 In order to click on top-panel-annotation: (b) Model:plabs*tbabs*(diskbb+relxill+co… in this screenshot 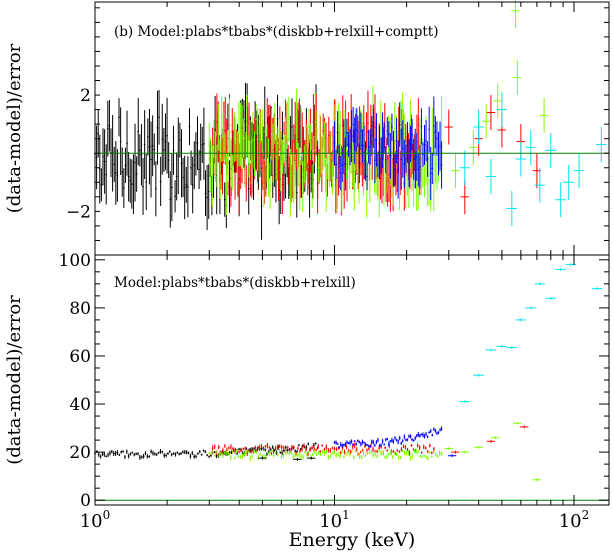, I will do `click(276, 32)`.